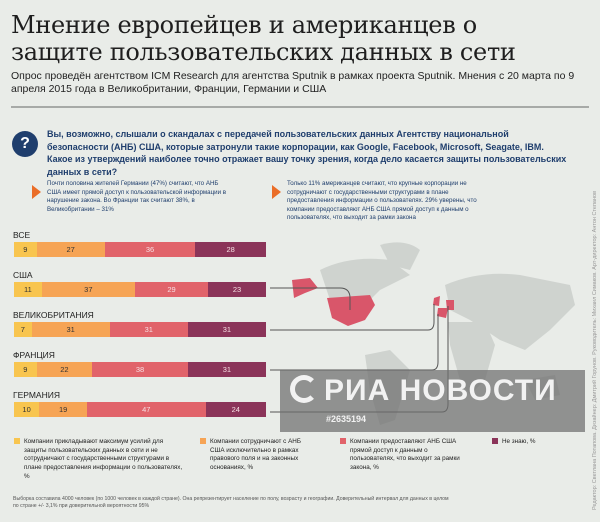  Describe the element at coordinates (25, 144) in the screenshot. I see `question-mark-icon: ?` at that location.